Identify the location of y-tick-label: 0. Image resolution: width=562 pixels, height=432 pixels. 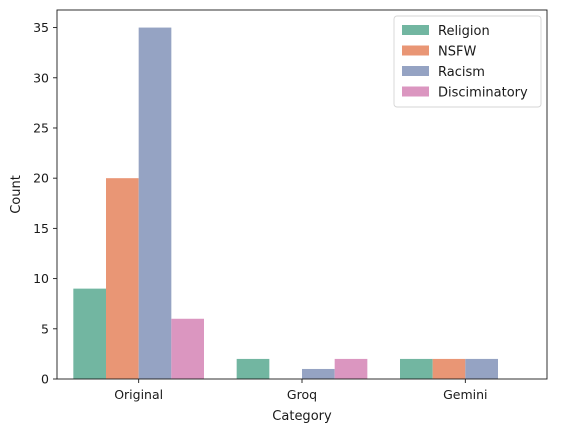
(45, 379).